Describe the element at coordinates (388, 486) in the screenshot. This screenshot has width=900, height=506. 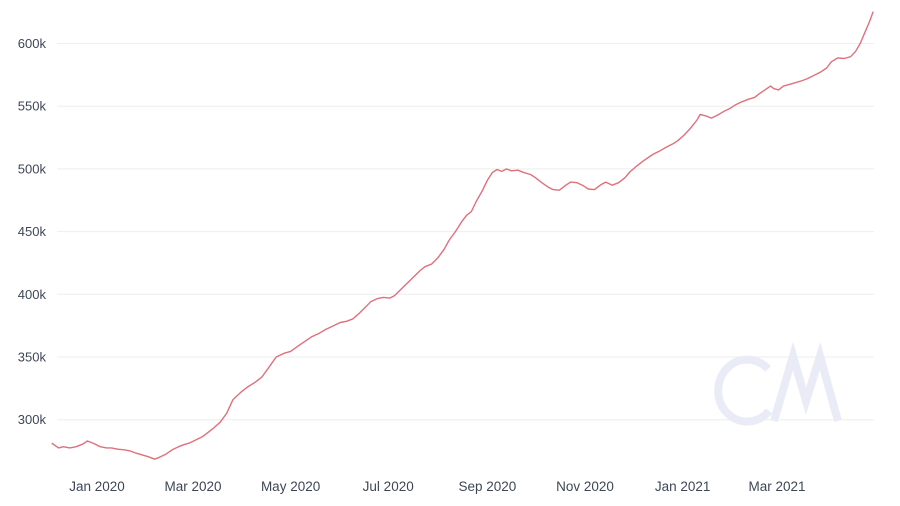
I see `x-tick-label: Jul 2020` at that location.